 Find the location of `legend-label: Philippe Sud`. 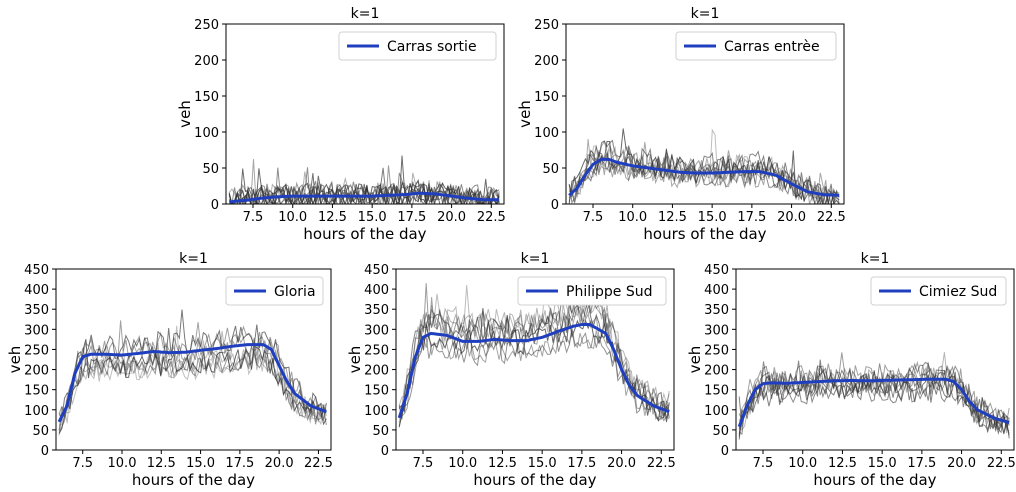

legend-label: Philippe Sud is located at coordinates (609, 292).